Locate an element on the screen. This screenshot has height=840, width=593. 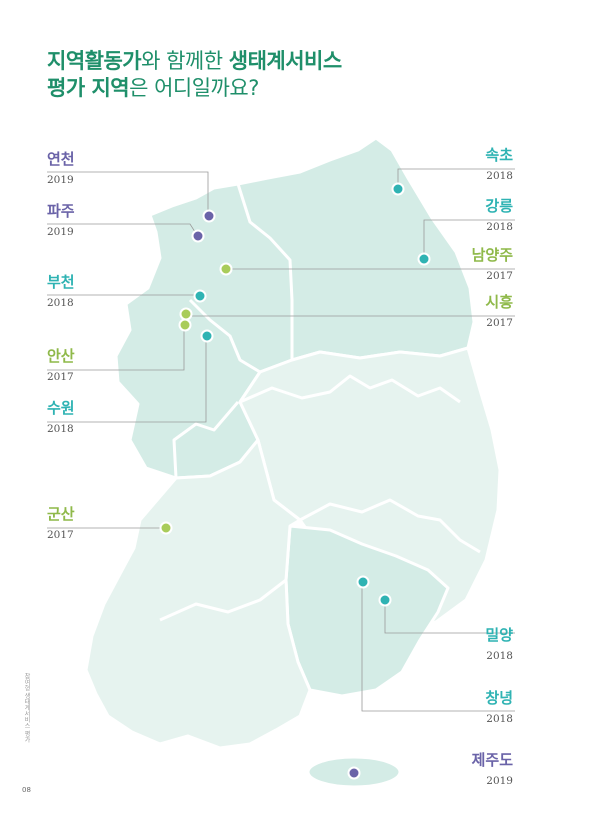
leader-miryang is located at coordinates (449, 617).